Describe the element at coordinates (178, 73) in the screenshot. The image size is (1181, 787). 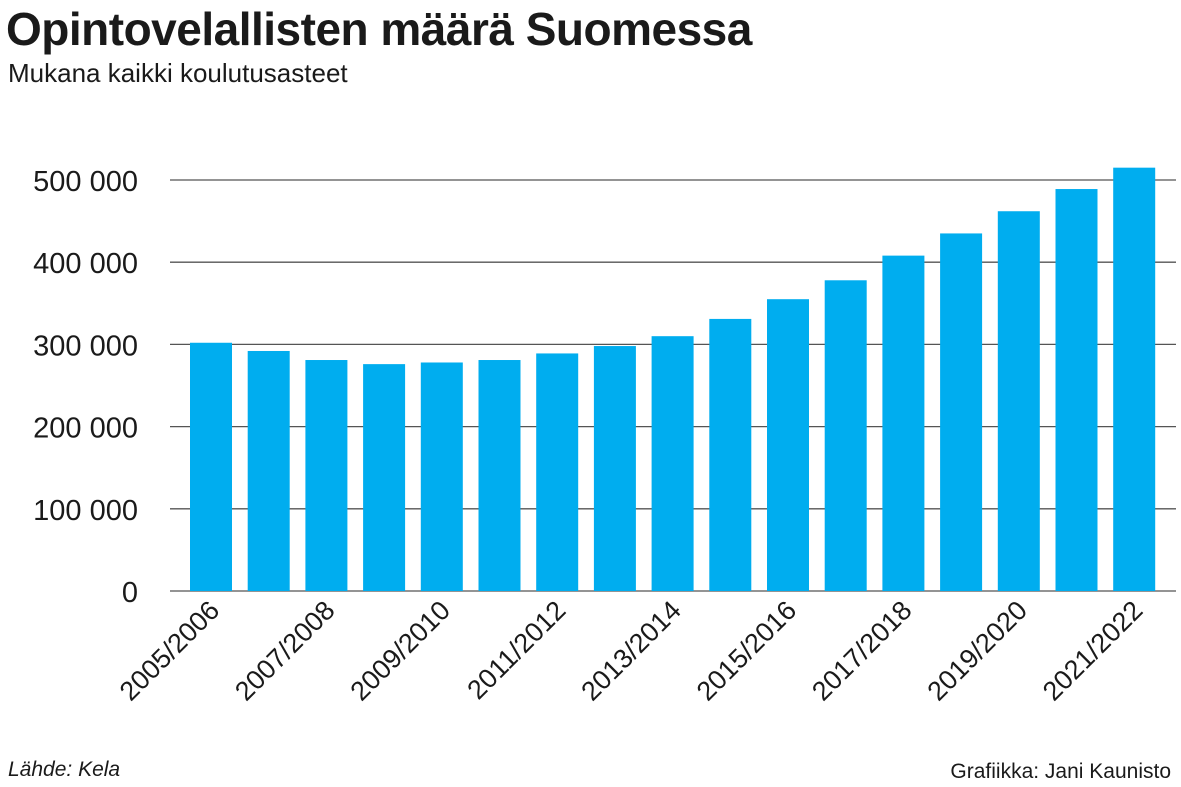
I see `chart-subtitle: Mukana kaikki koulutusasteet` at that location.